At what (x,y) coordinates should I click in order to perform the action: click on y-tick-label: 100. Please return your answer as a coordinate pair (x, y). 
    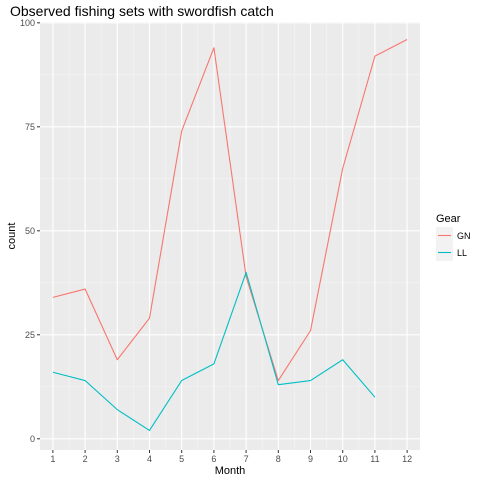
    Looking at the image, I should click on (27, 23).